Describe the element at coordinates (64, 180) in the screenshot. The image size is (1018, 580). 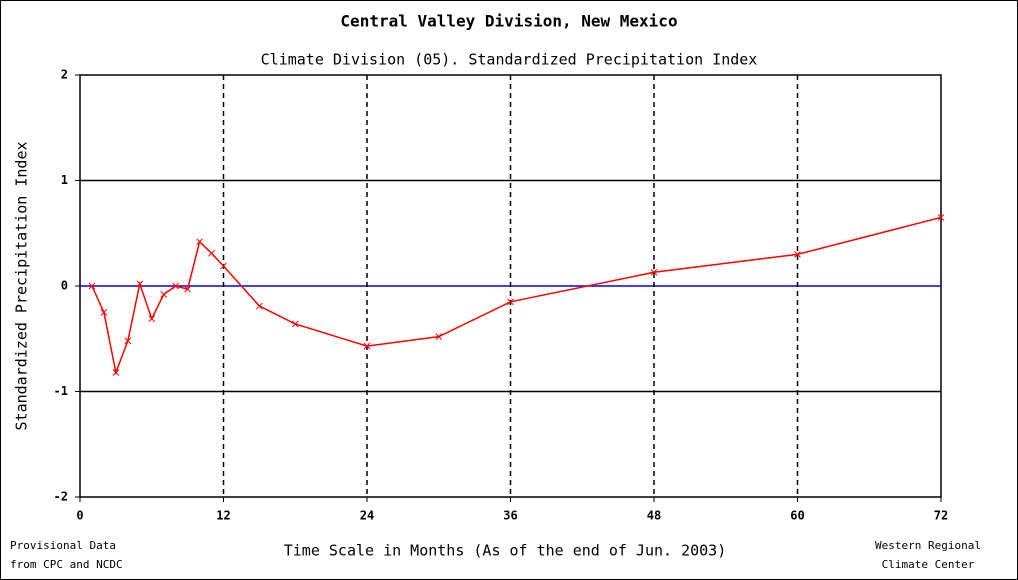
I see `y-tick-label: 1` at that location.